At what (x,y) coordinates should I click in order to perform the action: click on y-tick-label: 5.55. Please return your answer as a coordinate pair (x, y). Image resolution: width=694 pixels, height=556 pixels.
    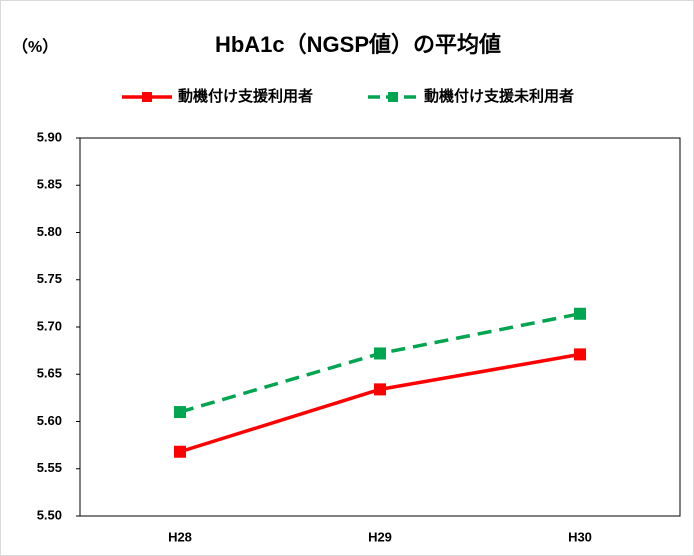
    Looking at the image, I should click on (49, 467).